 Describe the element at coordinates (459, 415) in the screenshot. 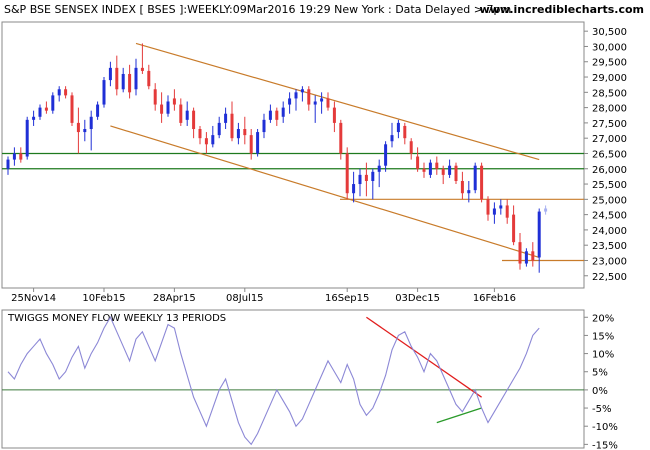

I see `indicator-trend-up` at that location.